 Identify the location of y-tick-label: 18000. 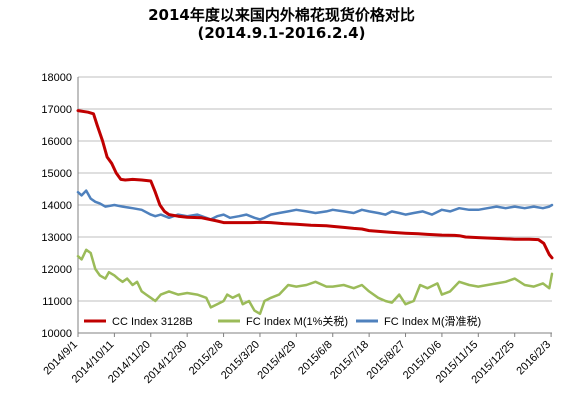
(56, 78).